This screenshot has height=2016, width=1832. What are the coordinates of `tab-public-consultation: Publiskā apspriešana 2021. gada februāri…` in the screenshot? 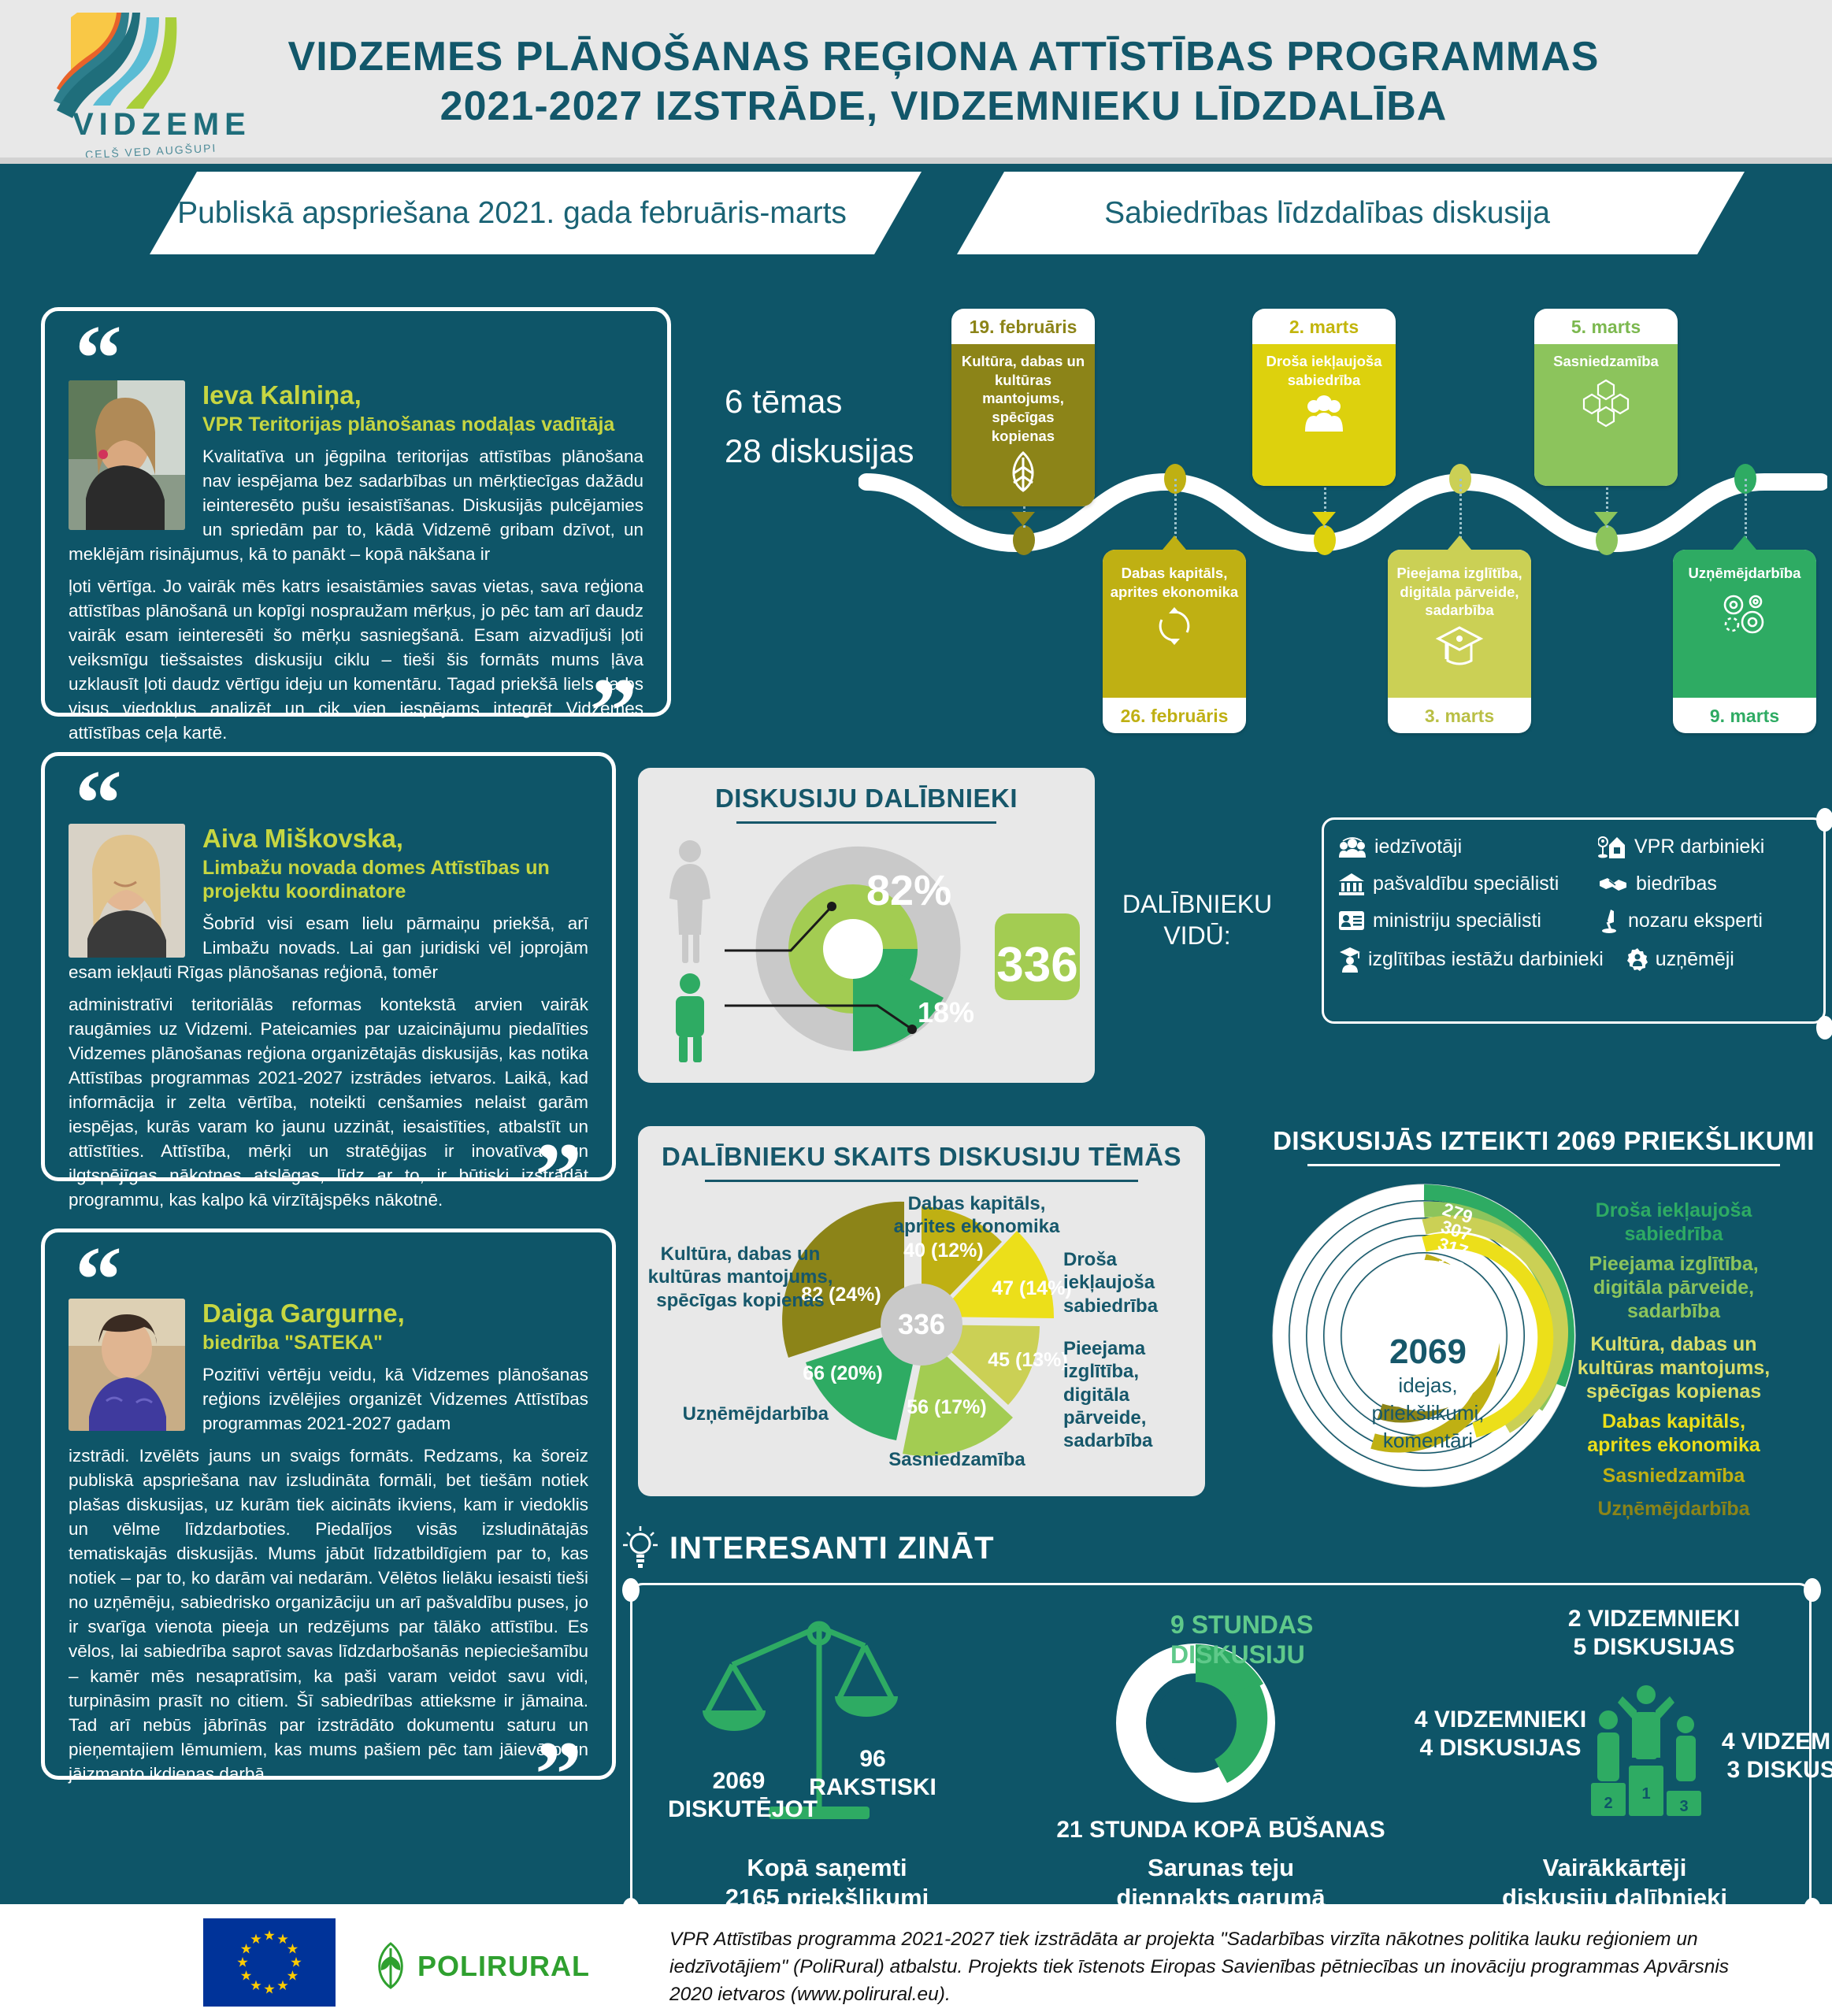 It's located at (536, 213).